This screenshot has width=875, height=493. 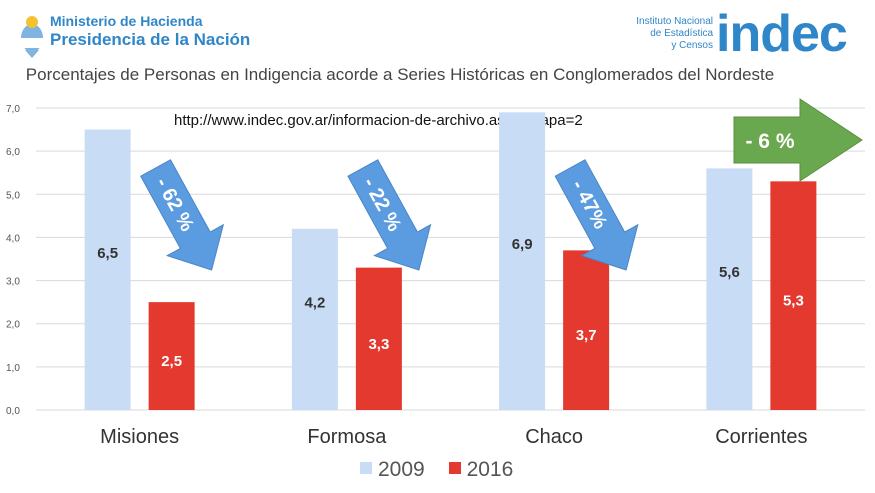 I want to click on argentina-crest-icon, so click(x=32, y=37).